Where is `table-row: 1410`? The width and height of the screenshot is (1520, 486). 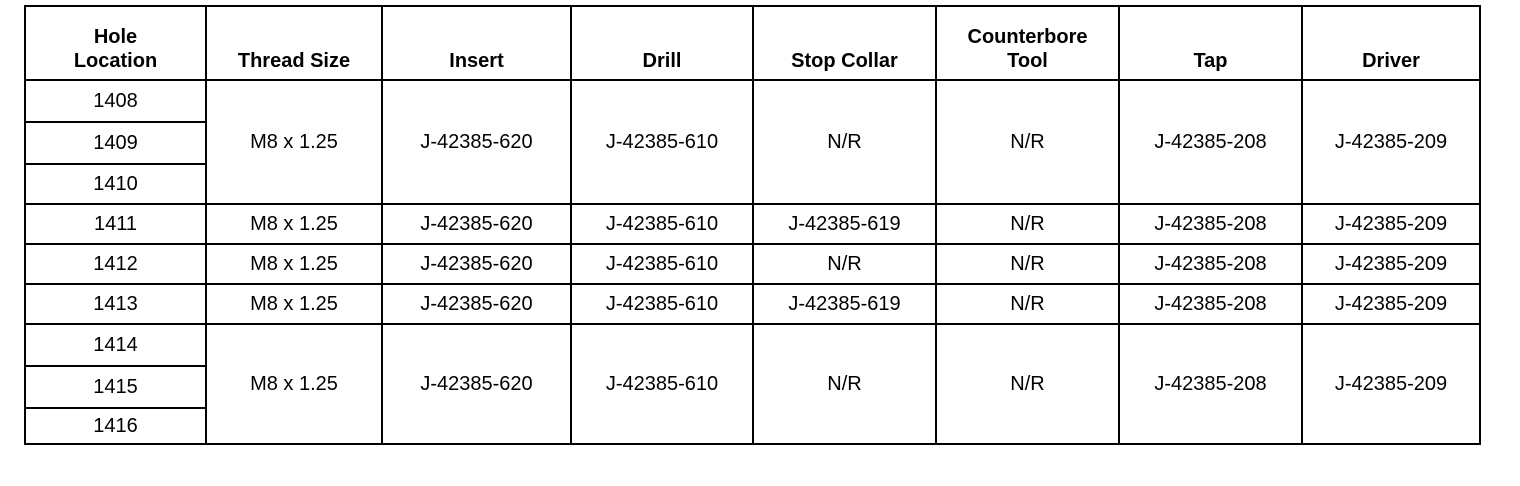 table-row: 1410 is located at coordinates (752, 184).